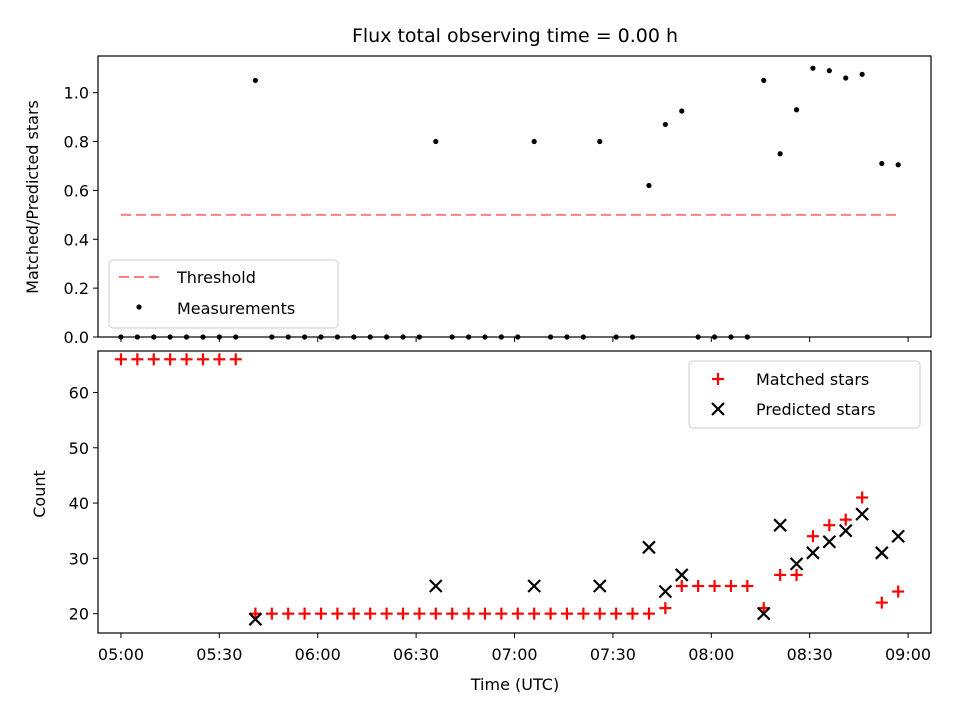 The image size is (960, 720). I want to click on bottom-y-tick-label: 40, so click(79, 503).